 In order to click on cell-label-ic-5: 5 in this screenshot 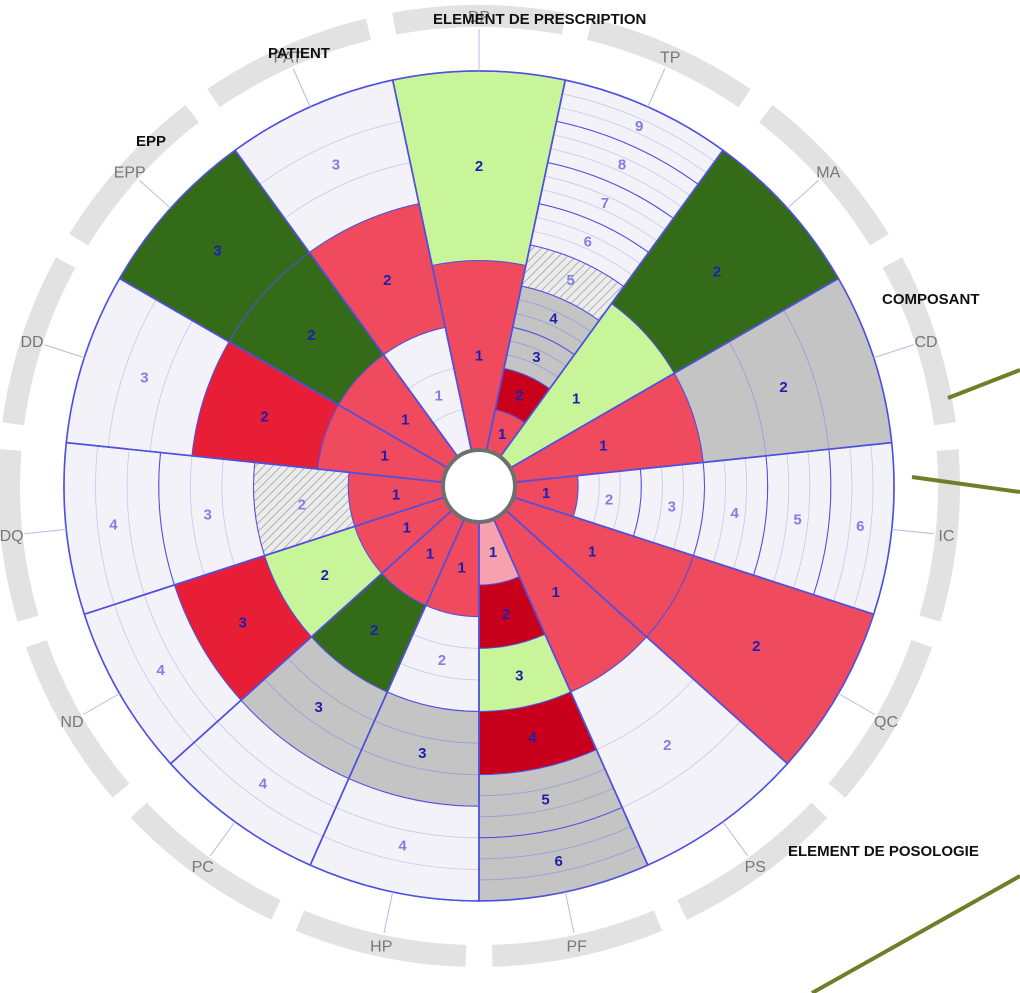, I will do `click(797, 519)`.